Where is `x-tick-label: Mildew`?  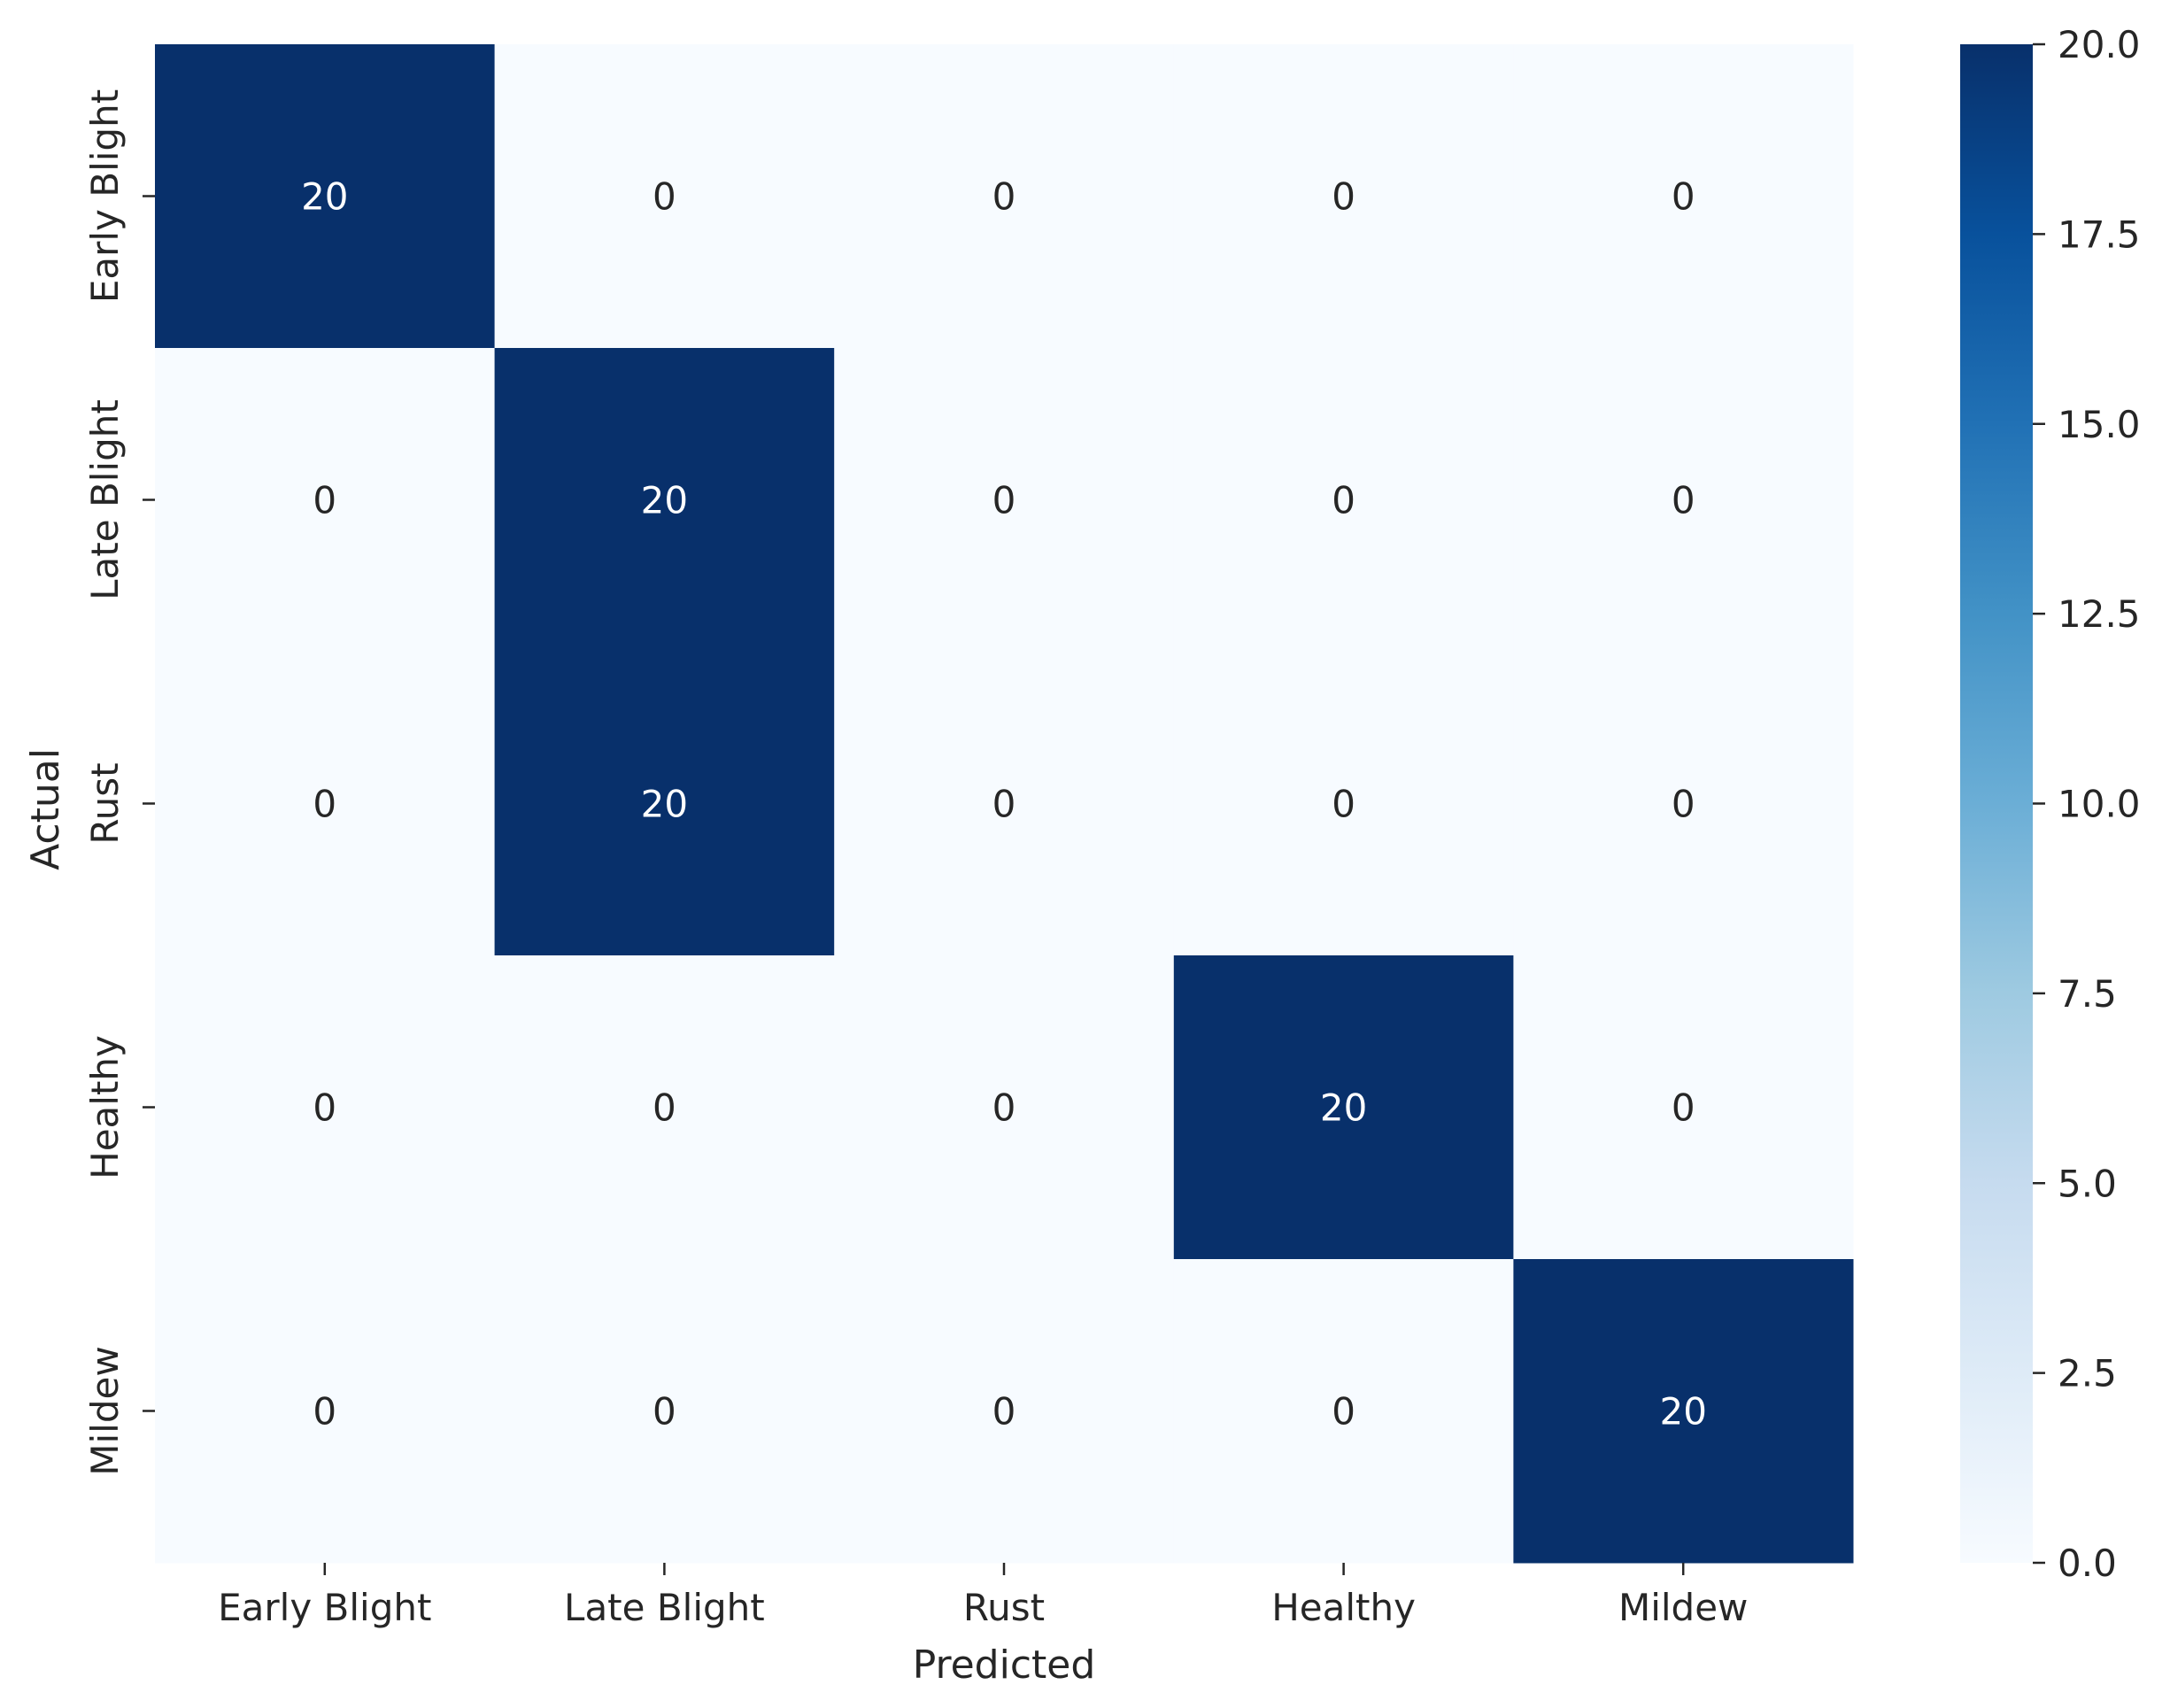
x-tick-label: Mildew is located at coordinates (1683, 1607).